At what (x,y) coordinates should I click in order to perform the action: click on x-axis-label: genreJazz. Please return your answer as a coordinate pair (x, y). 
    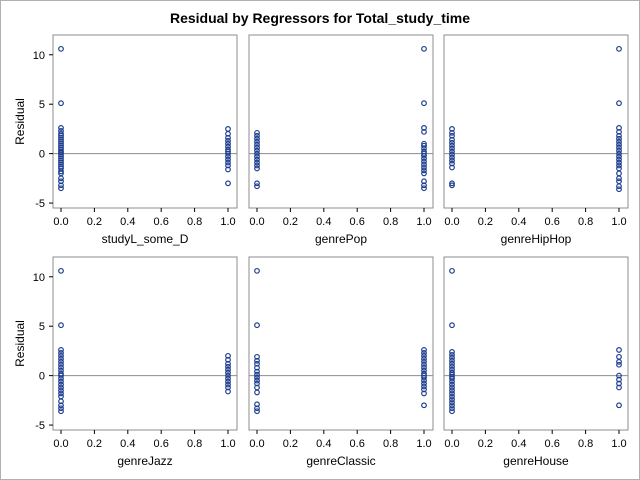
    Looking at the image, I should click on (144, 461).